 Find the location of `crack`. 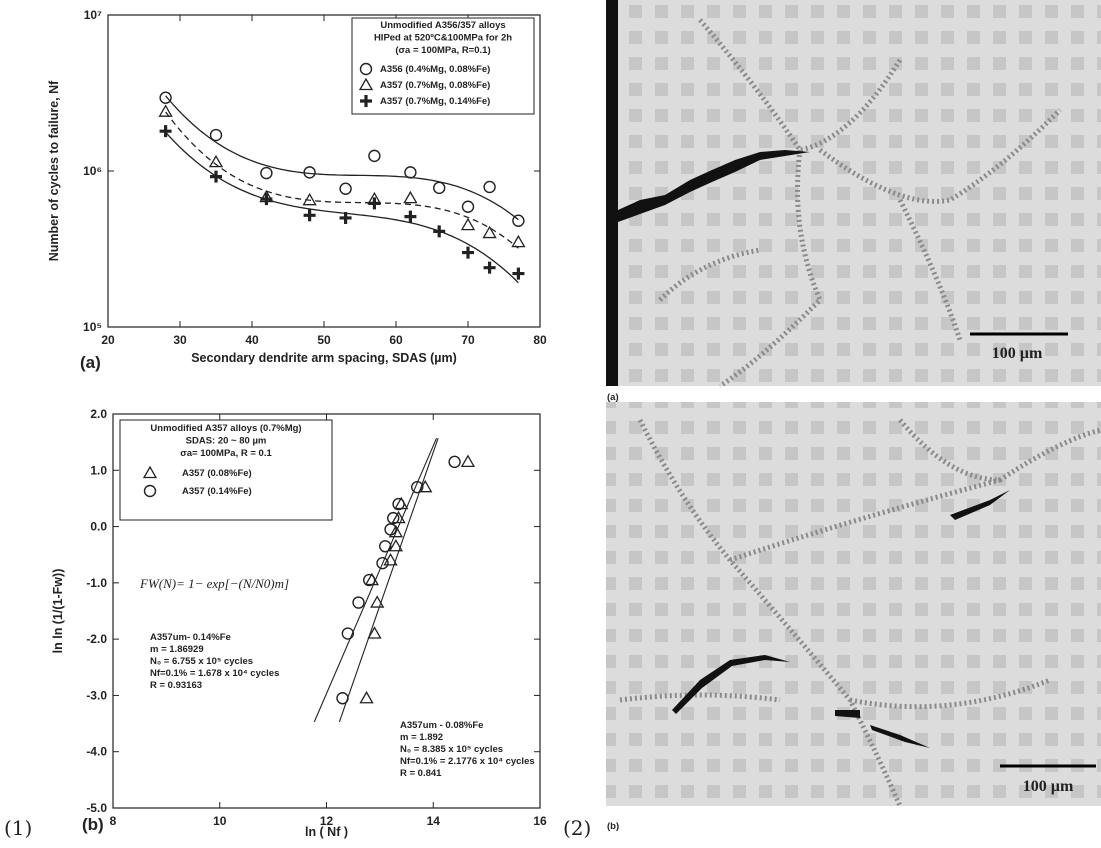

crack is located at coordinates (714, 186).